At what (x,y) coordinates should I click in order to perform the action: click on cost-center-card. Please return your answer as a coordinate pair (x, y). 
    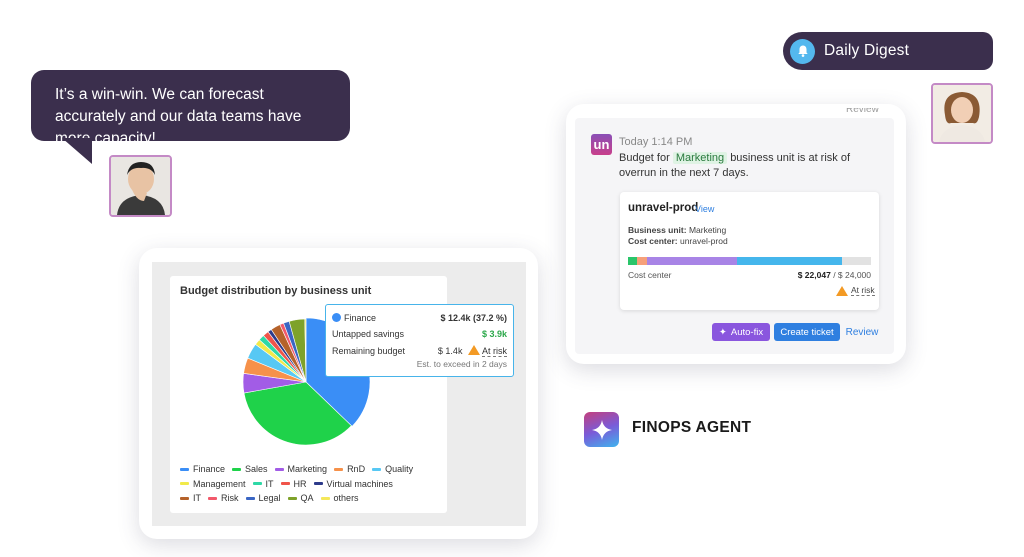
    Looking at the image, I should click on (749, 251).